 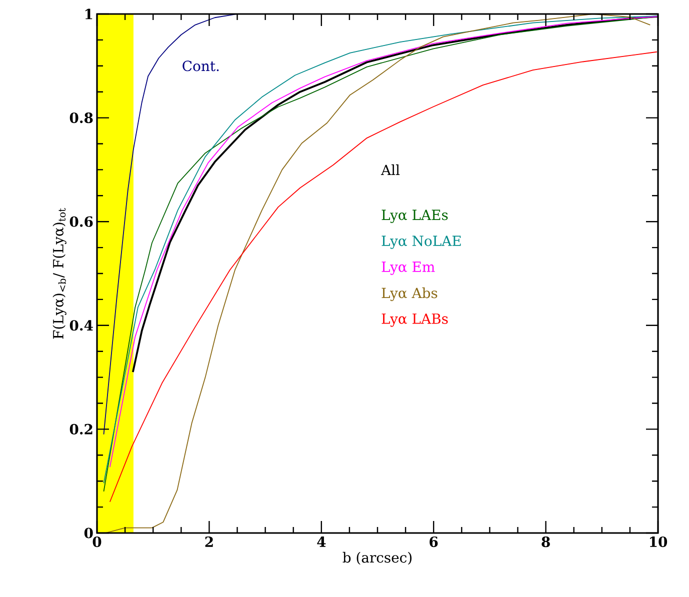 I want to click on text: Lyα Abs, so click(x=410, y=294).